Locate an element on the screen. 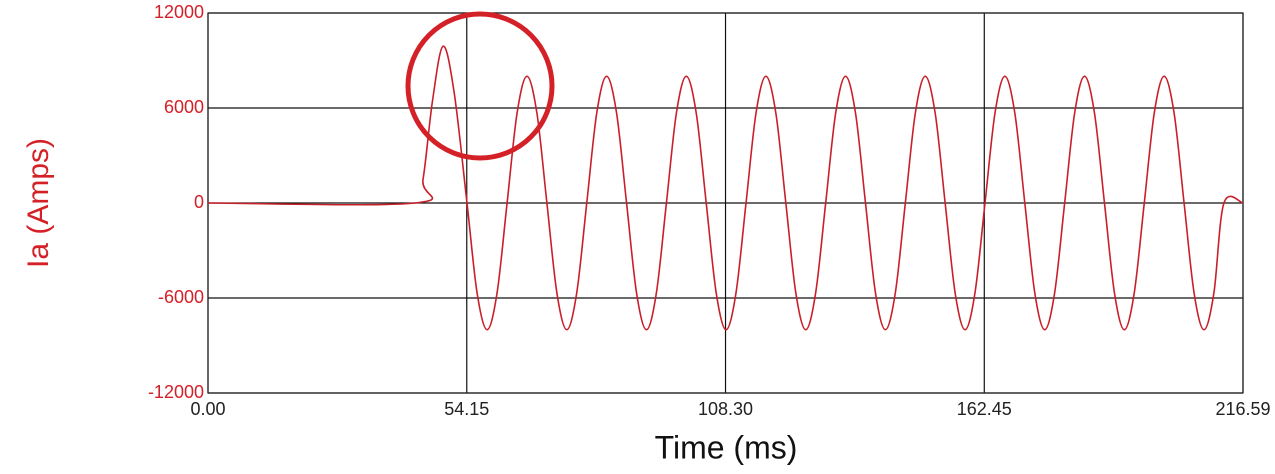 The image size is (1275, 474). x-tick-label: 54.15 is located at coordinates (466, 409).